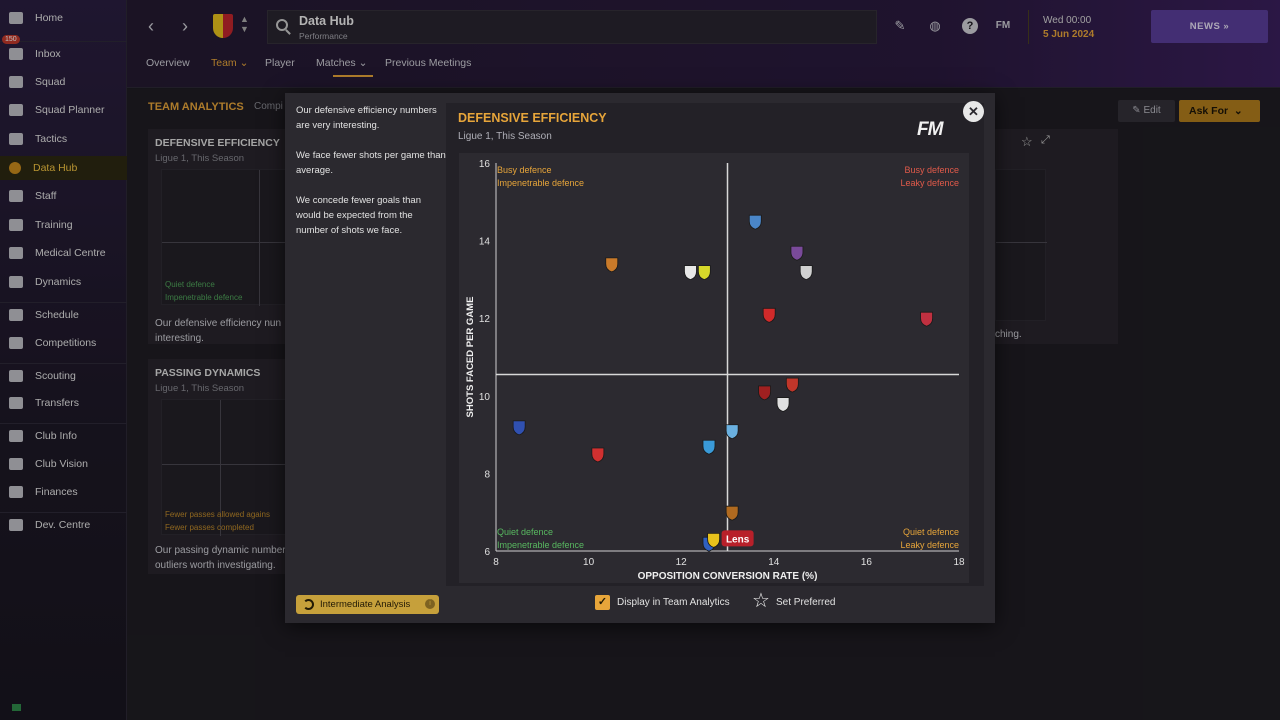 The image size is (1280, 720). What do you see at coordinates (56, 492) in the screenshot?
I see `sidebar-item-label: Finances` at bounding box center [56, 492].